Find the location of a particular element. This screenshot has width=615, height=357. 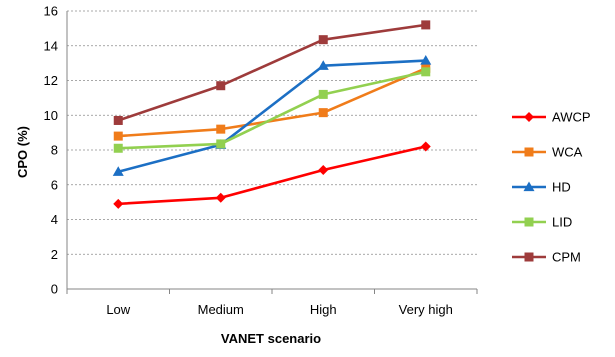

y-tick-label: 16 is located at coordinates (51, 11).